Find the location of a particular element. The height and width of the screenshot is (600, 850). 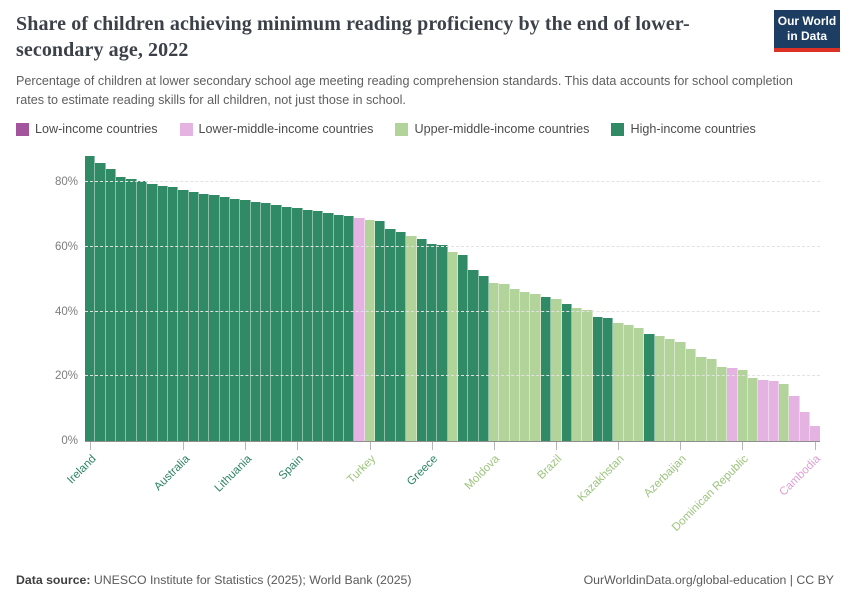

y-tick-label-40: 40% is located at coordinates (66, 311).